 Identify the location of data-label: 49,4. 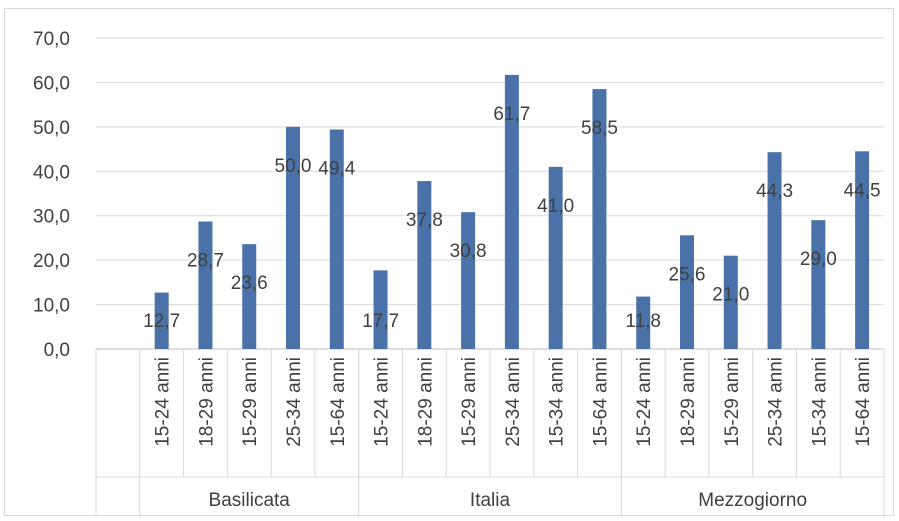
(336, 169).